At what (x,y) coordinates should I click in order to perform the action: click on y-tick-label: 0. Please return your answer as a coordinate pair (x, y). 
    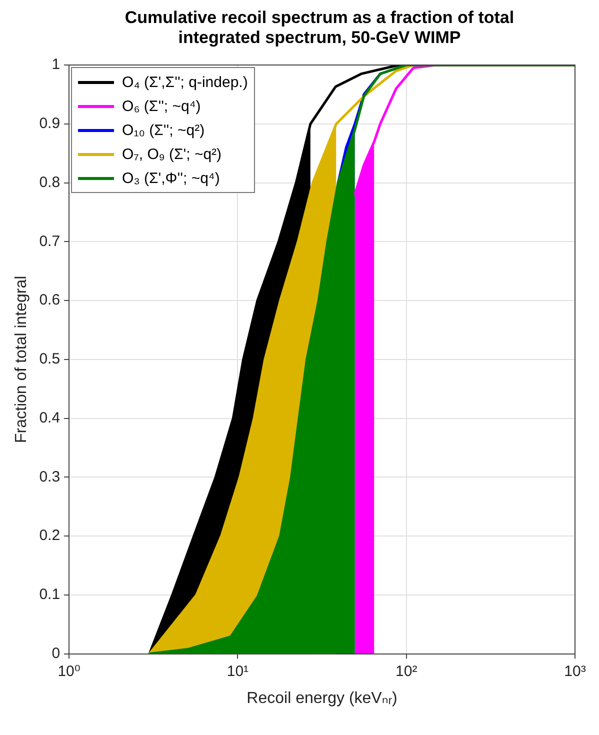
    Looking at the image, I should click on (56, 653).